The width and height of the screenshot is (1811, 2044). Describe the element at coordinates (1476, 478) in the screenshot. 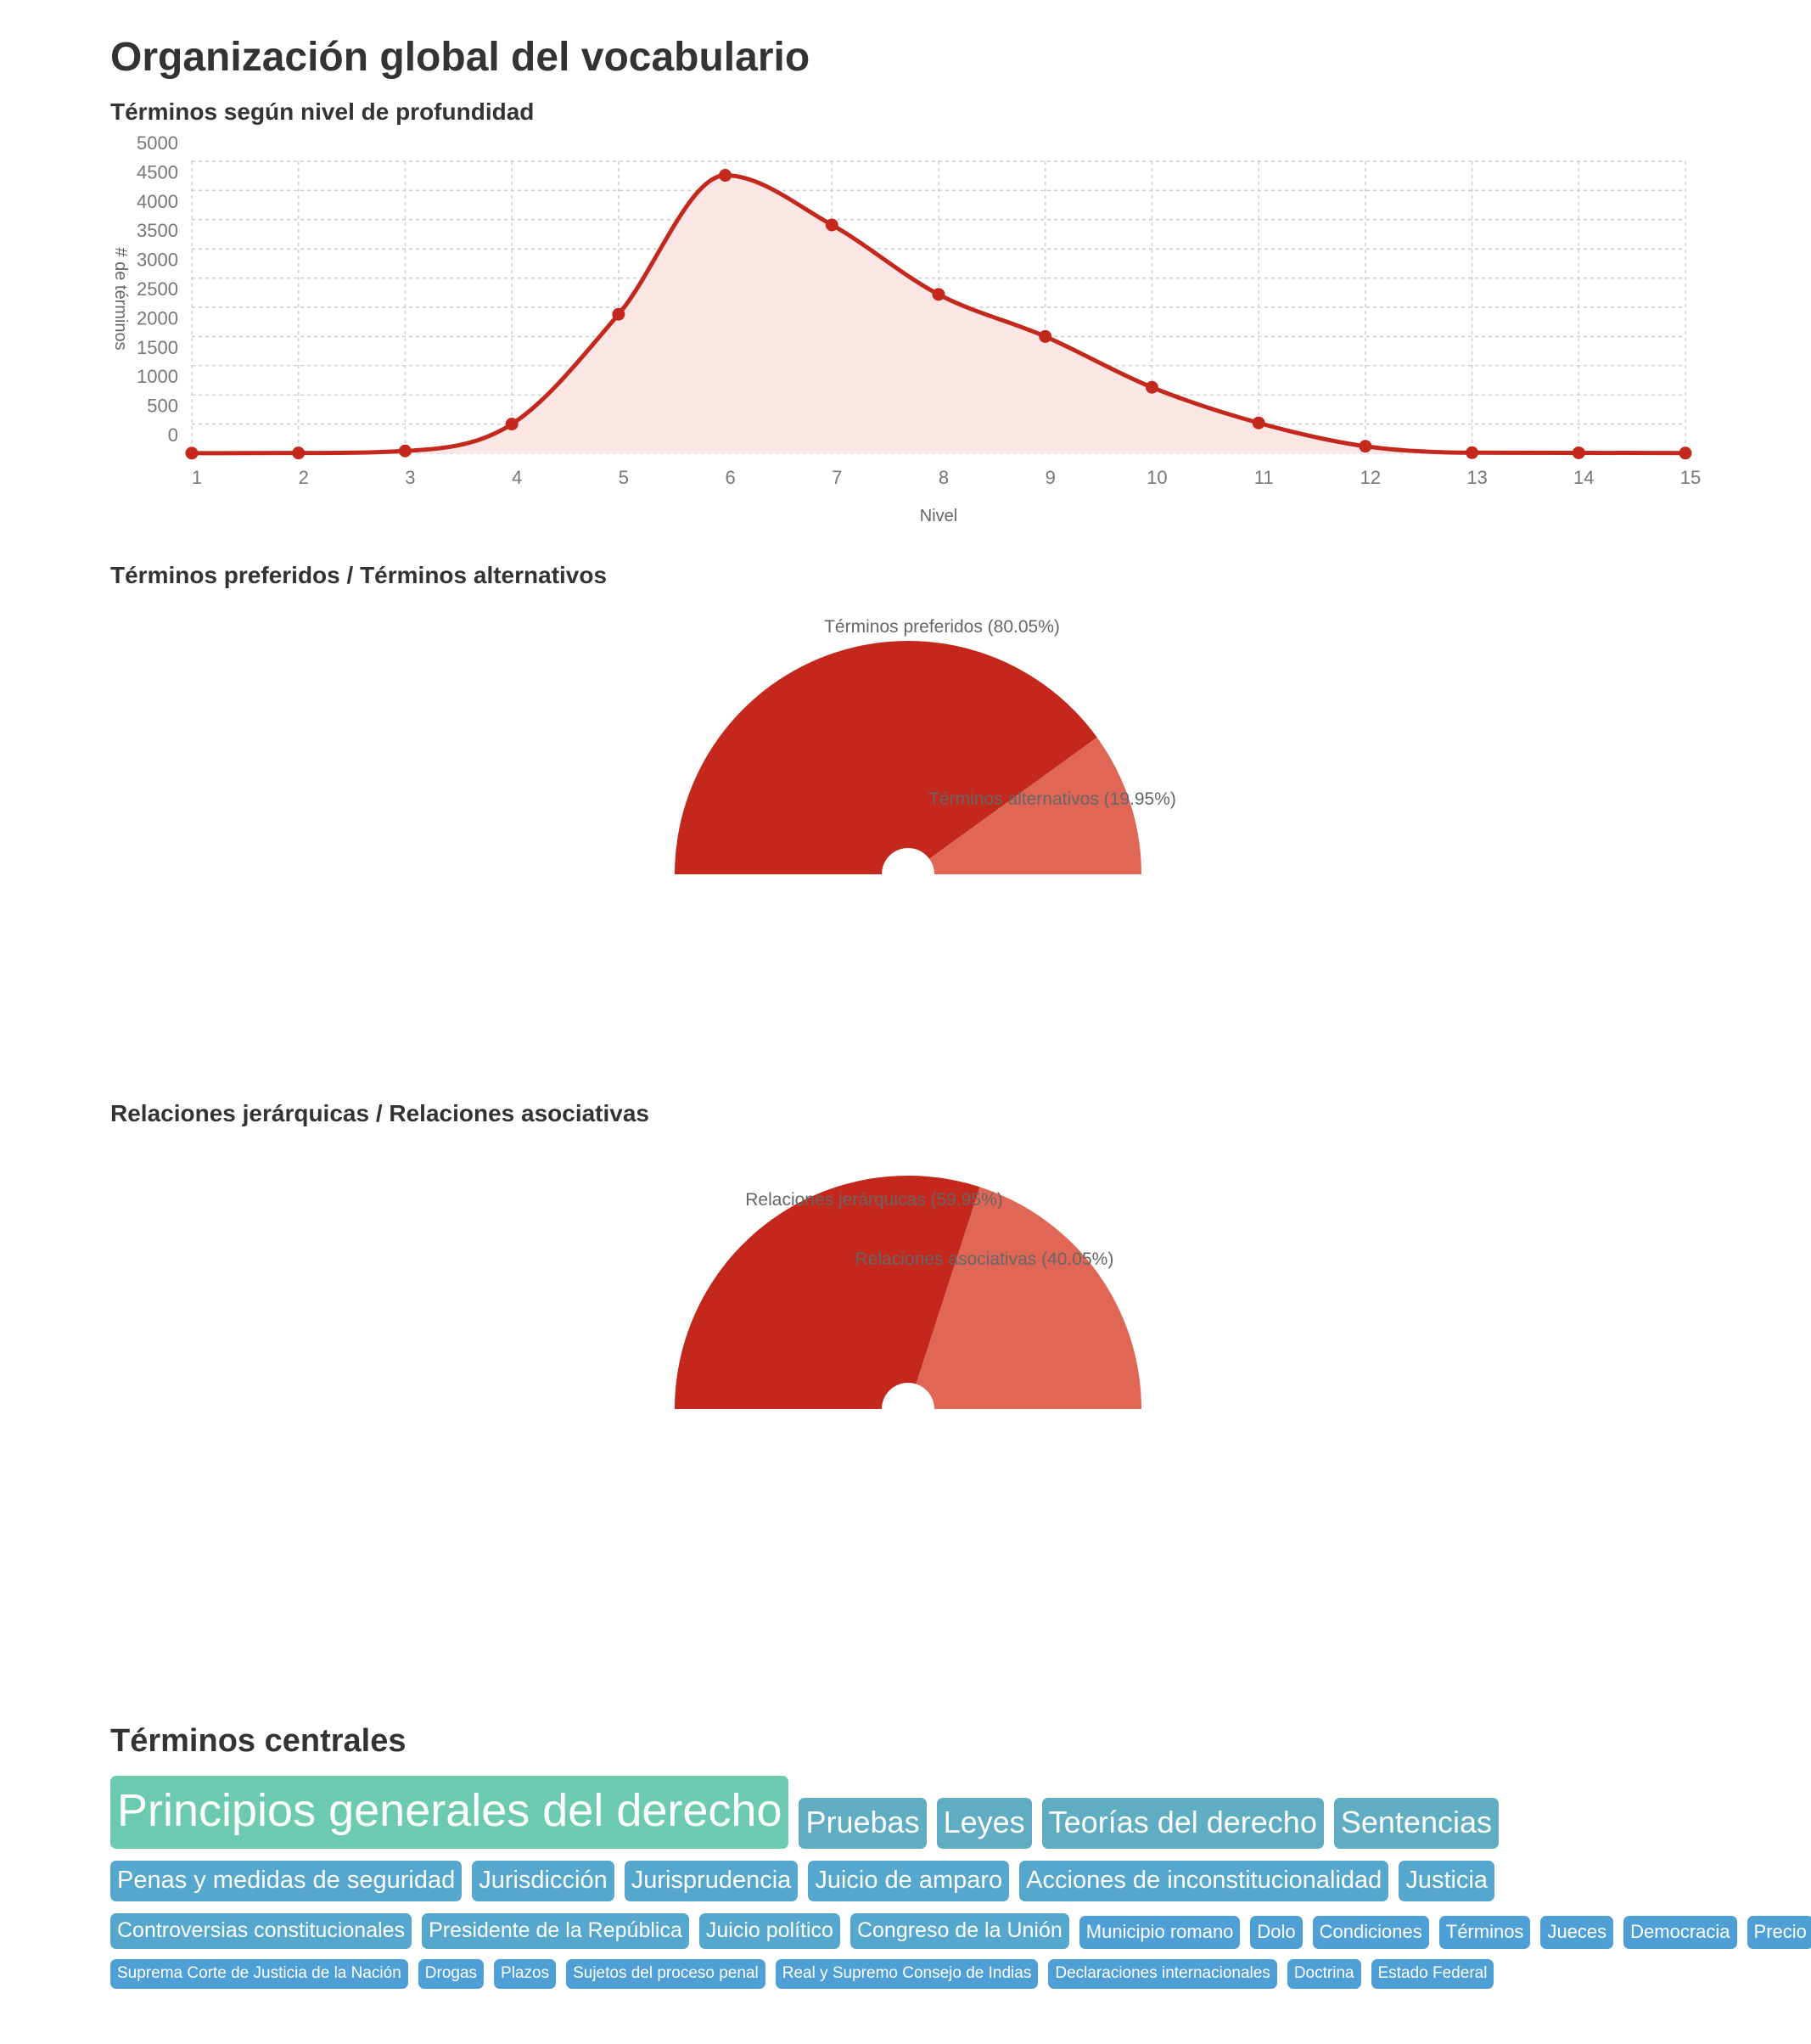

I see `x-tick-label: 13` at that location.